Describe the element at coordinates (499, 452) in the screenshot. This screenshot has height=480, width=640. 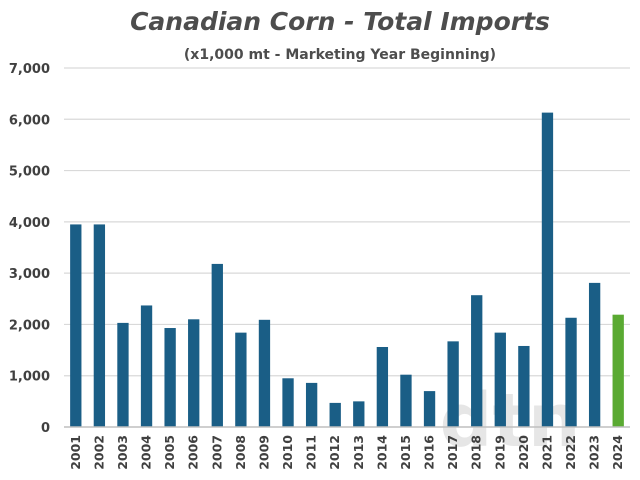
I see `x-tick-label: 2019` at that location.